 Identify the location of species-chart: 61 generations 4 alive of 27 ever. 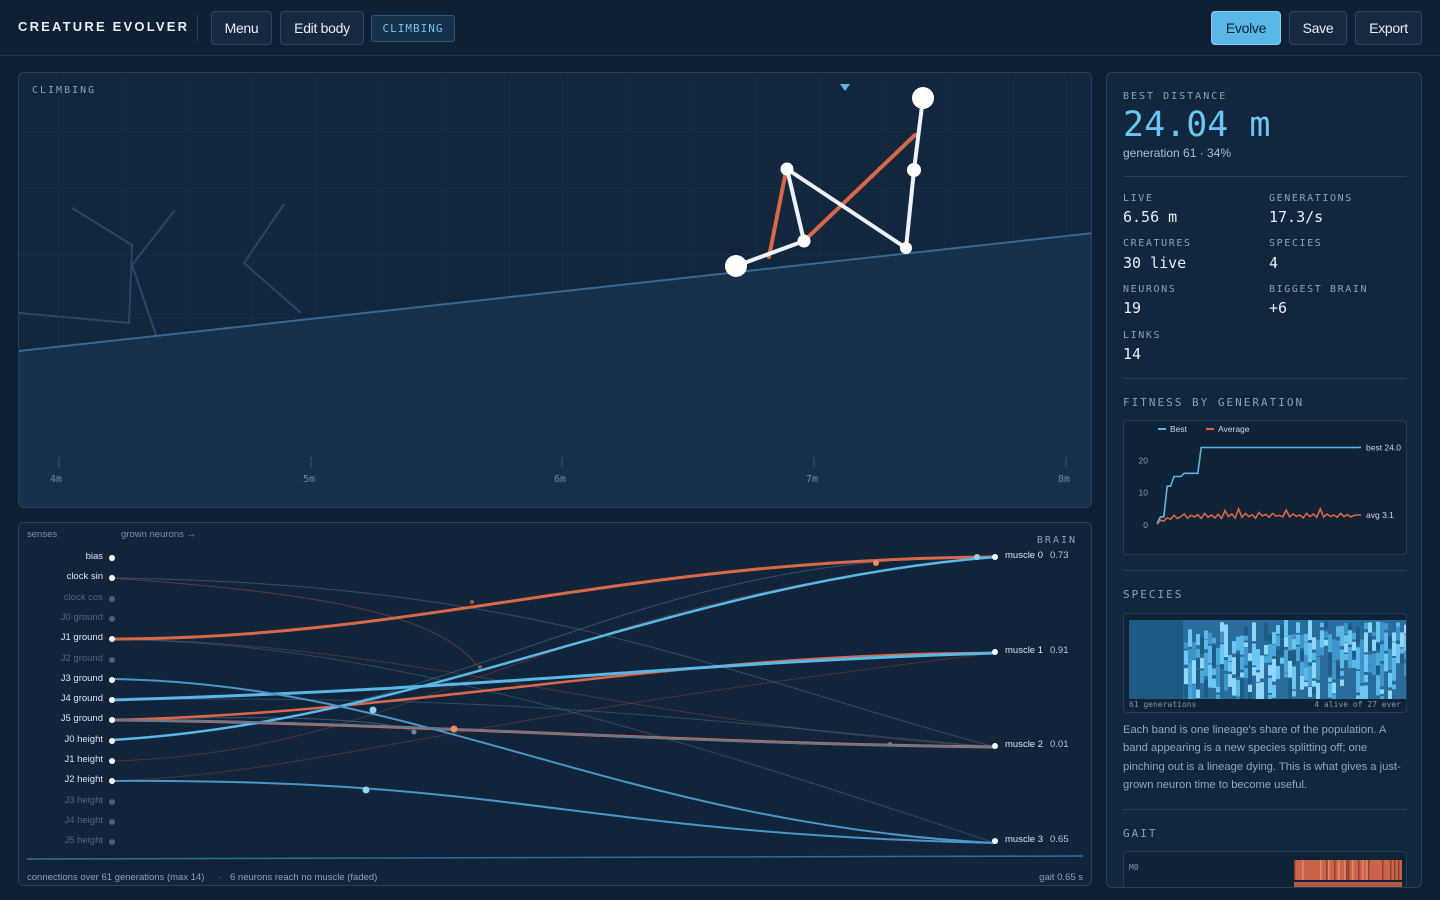
(1265, 663).